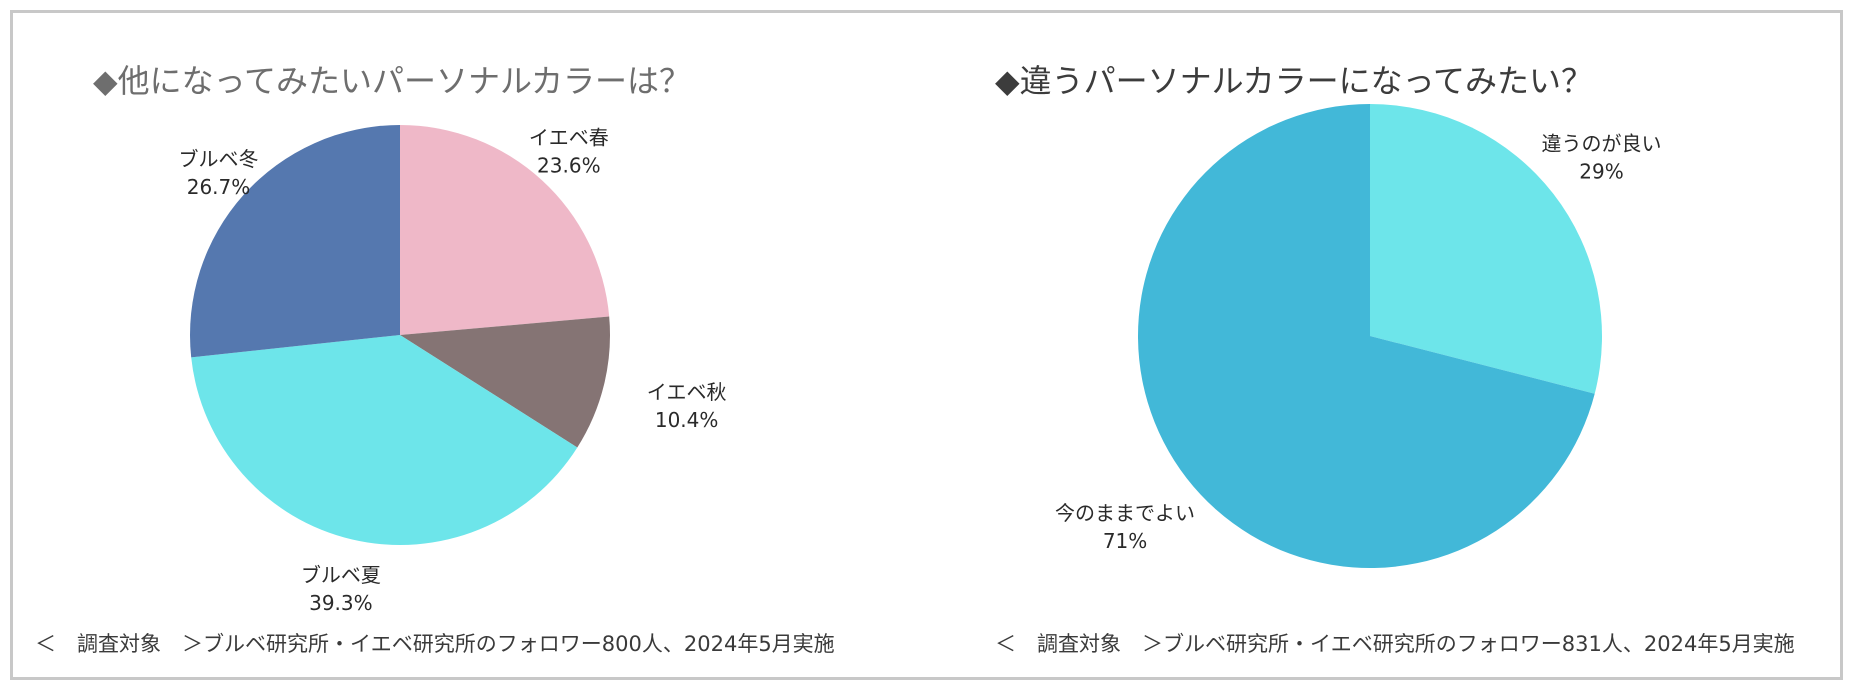 The width and height of the screenshot is (1856, 694). What do you see at coordinates (1125, 541) in the screenshot?
I see `slice-value-label: 71%` at bounding box center [1125, 541].